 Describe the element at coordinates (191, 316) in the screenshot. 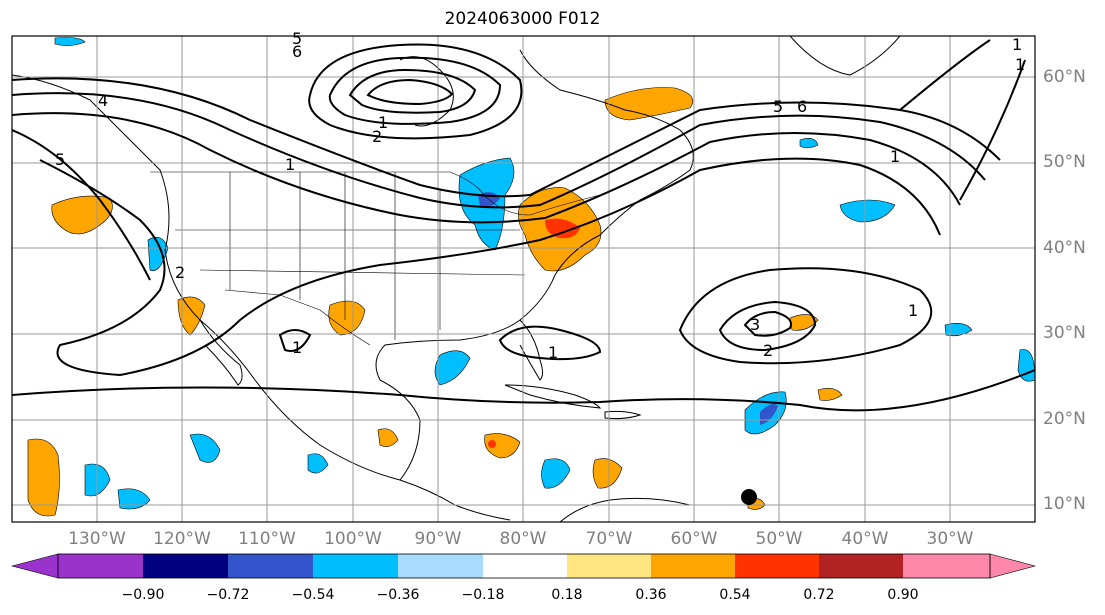

I see `warm-patch-baja` at that location.